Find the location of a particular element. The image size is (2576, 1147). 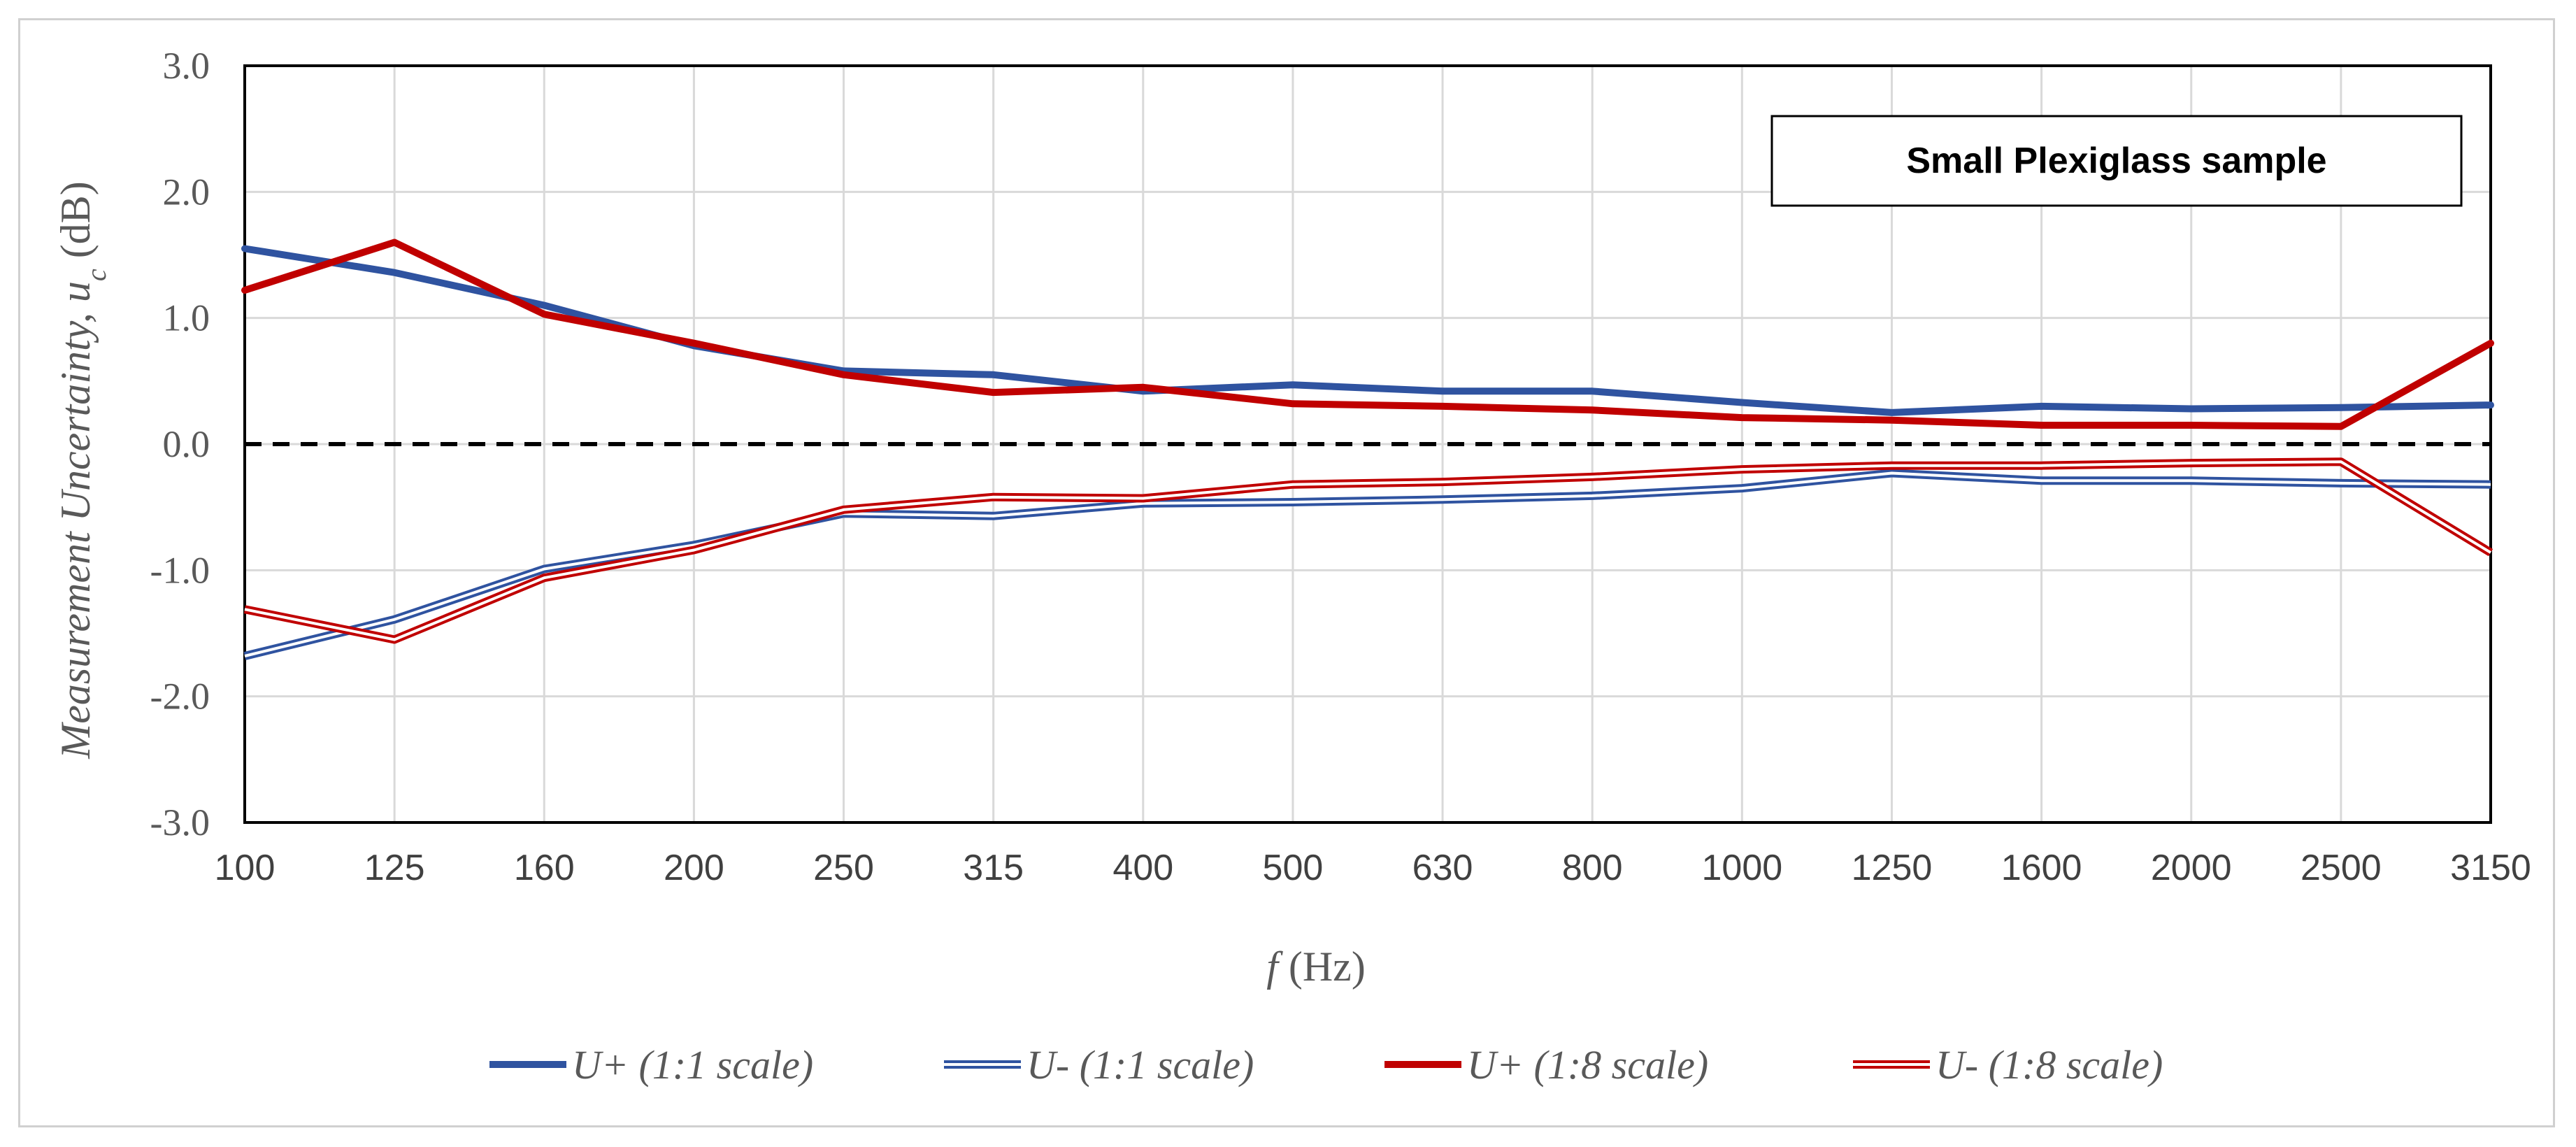

annotation-box: Small Plexiglass sample is located at coordinates (2116, 161).